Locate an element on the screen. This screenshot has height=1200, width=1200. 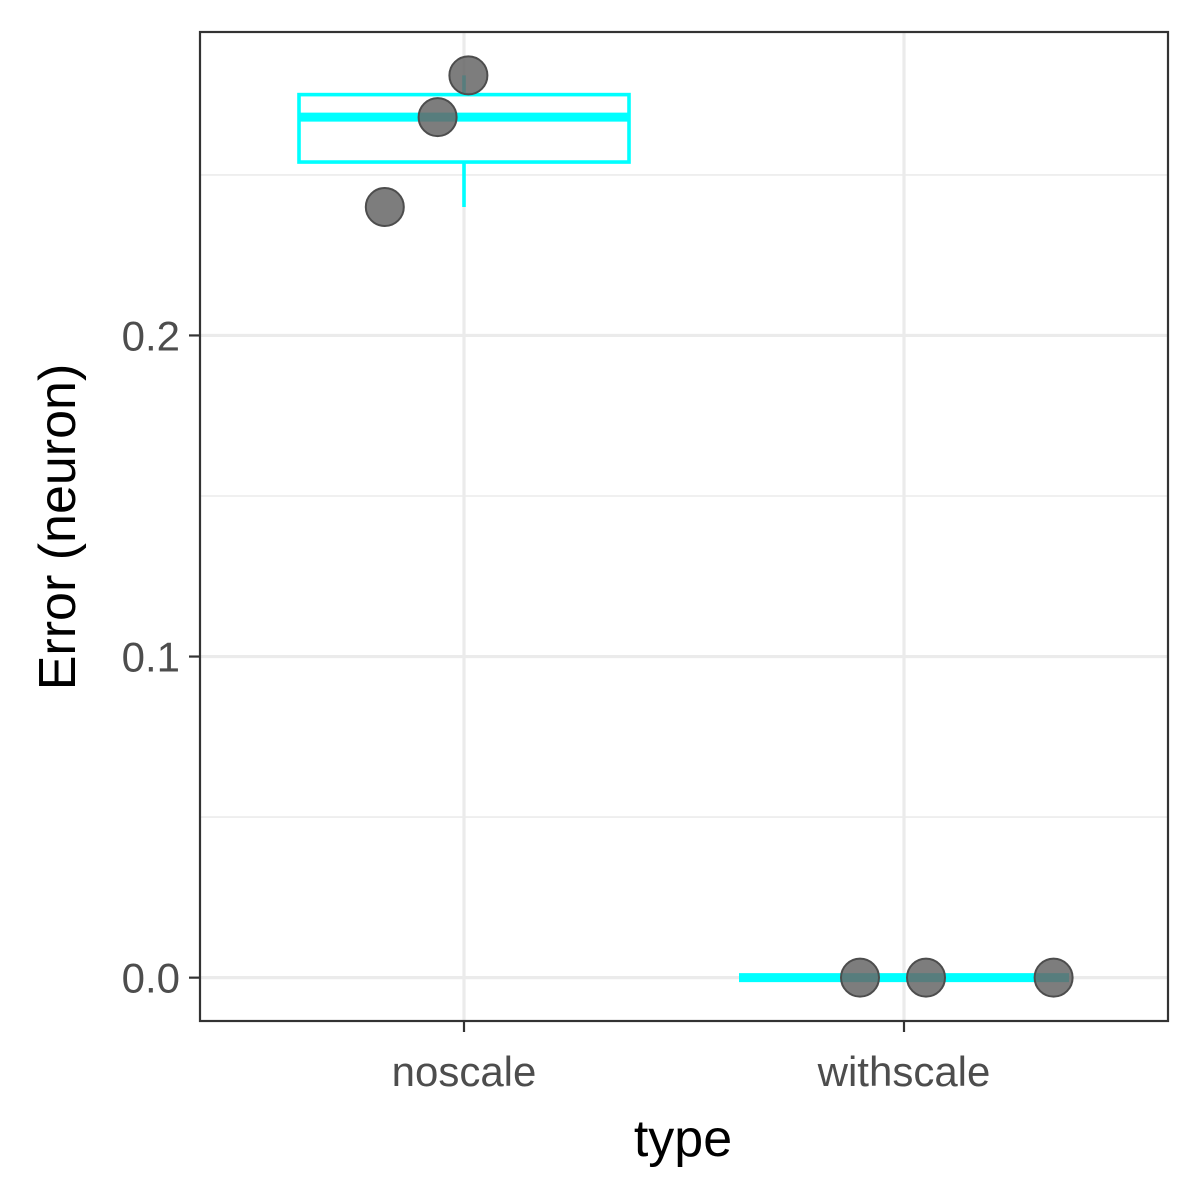
x-tick-label-noscale: noscale is located at coordinates (464, 1071).